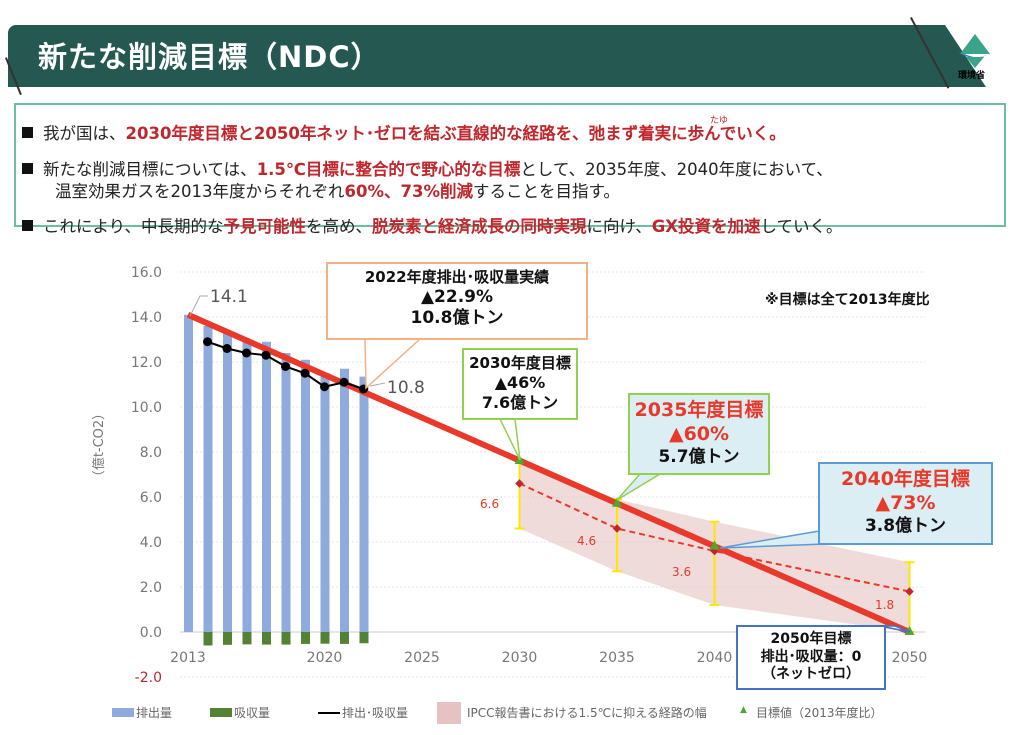  I want to click on median-label: 1.8, so click(884, 605).